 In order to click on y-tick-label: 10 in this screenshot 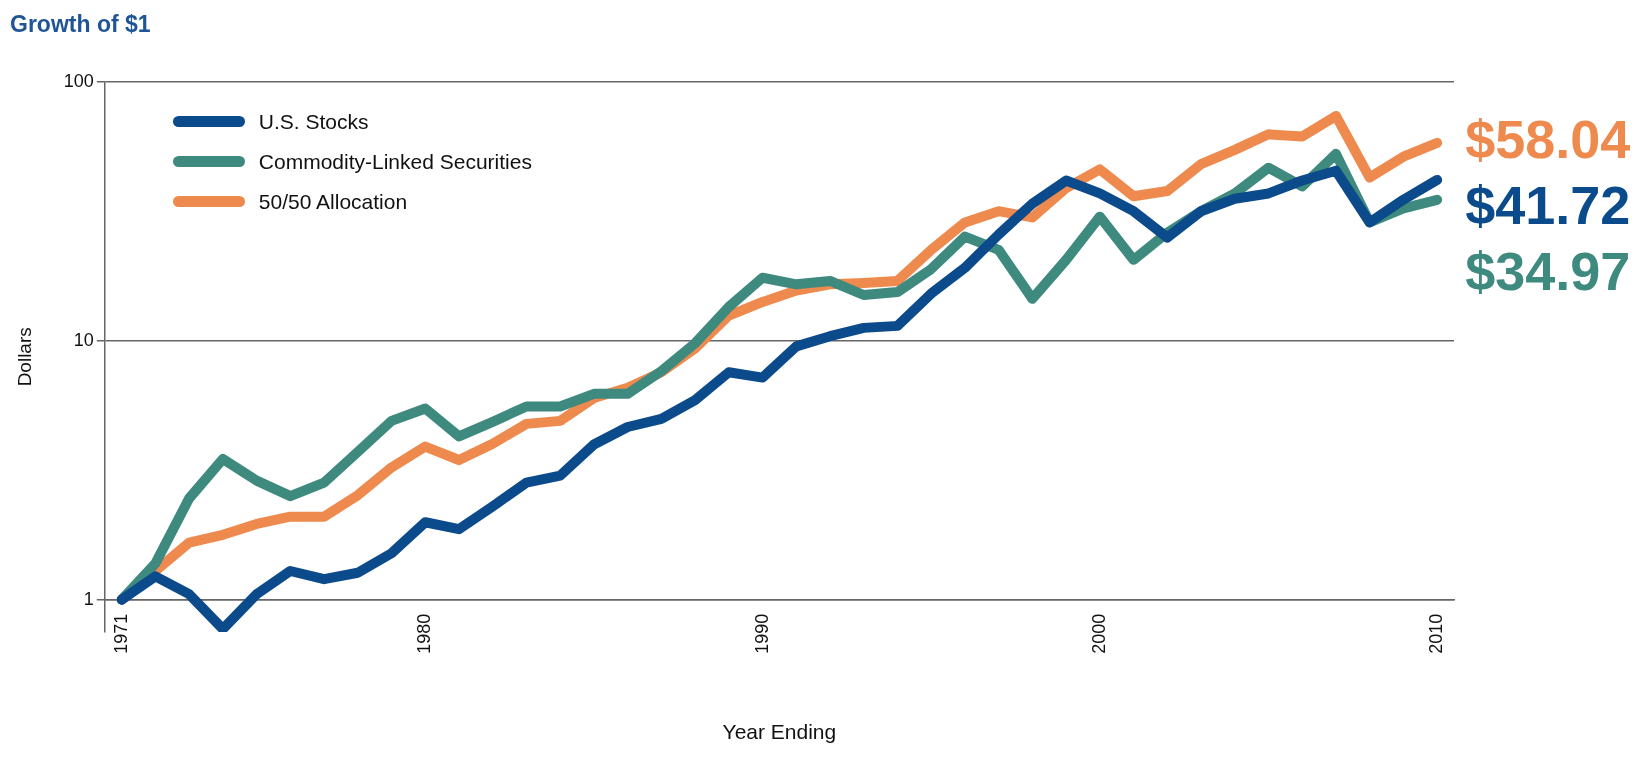, I will do `click(83, 339)`.